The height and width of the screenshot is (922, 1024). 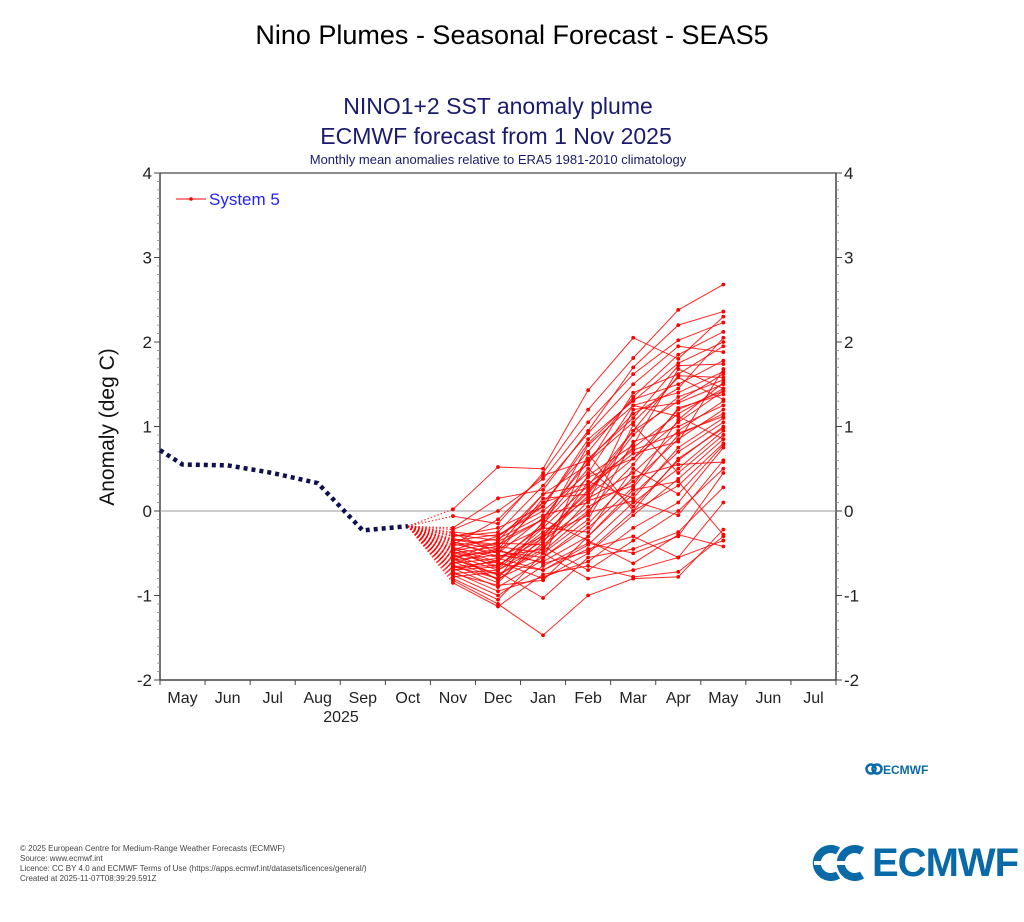 What do you see at coordinates (144, 596) in the screenshot?
I see `y-tick-label-left: -1` at bounding box center [144, 596].